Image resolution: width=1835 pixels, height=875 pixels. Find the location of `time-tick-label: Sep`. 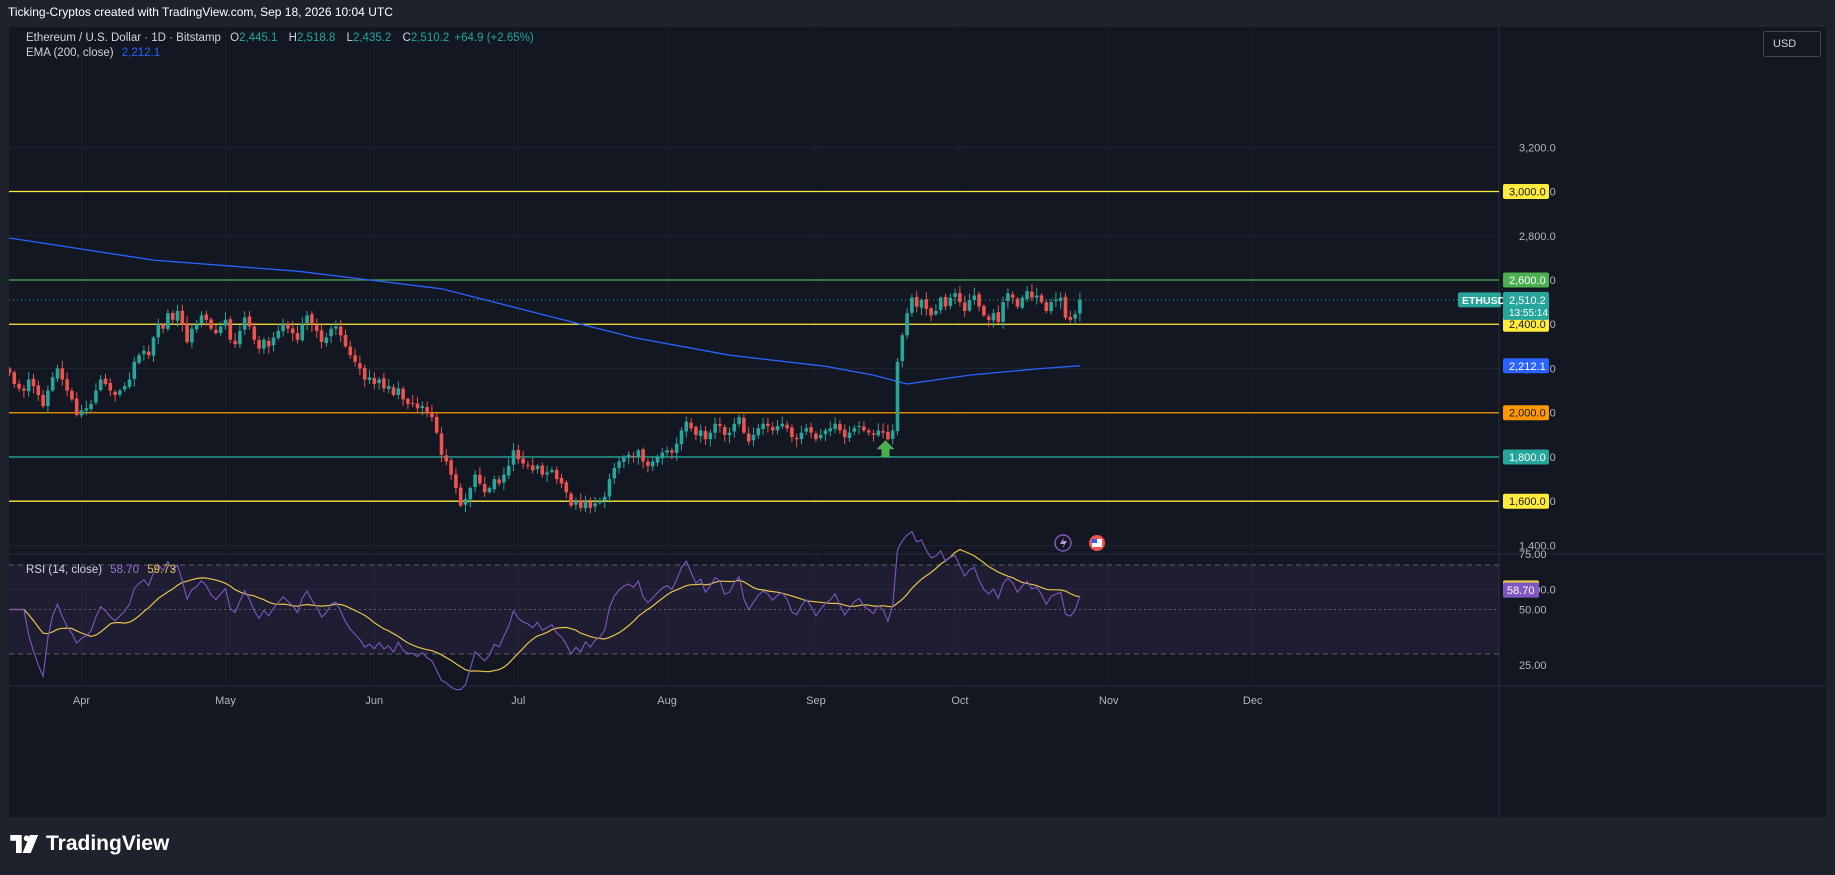

time-tick-label: Sep is located at coordinates (816, 701).